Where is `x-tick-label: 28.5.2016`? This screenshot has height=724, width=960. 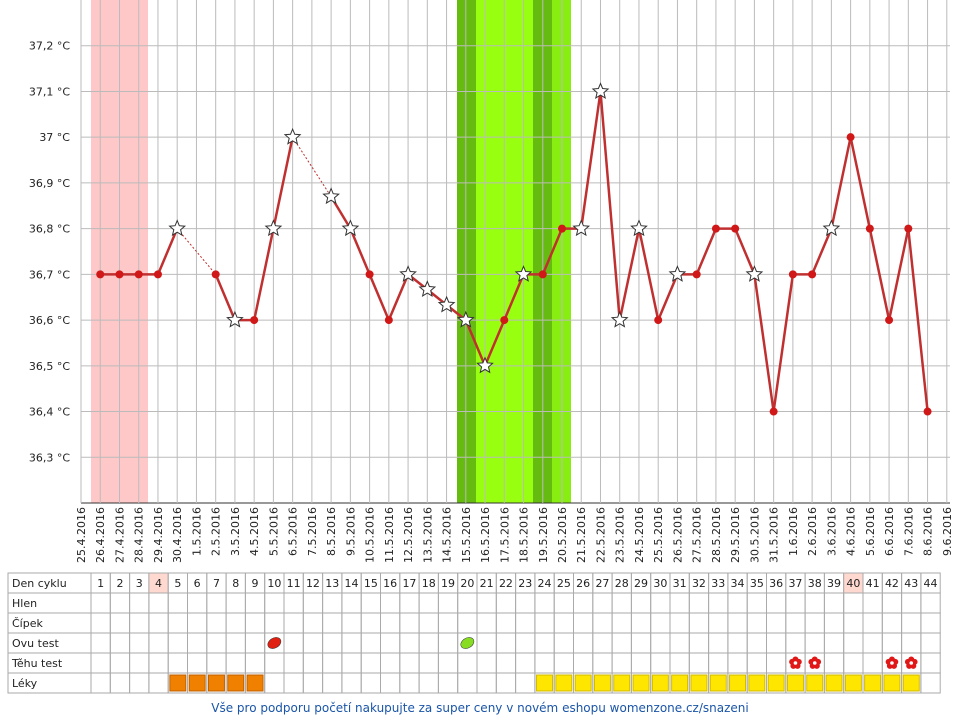 x-tick-label: 28.5.2016 is located at coordinates (716, 535).